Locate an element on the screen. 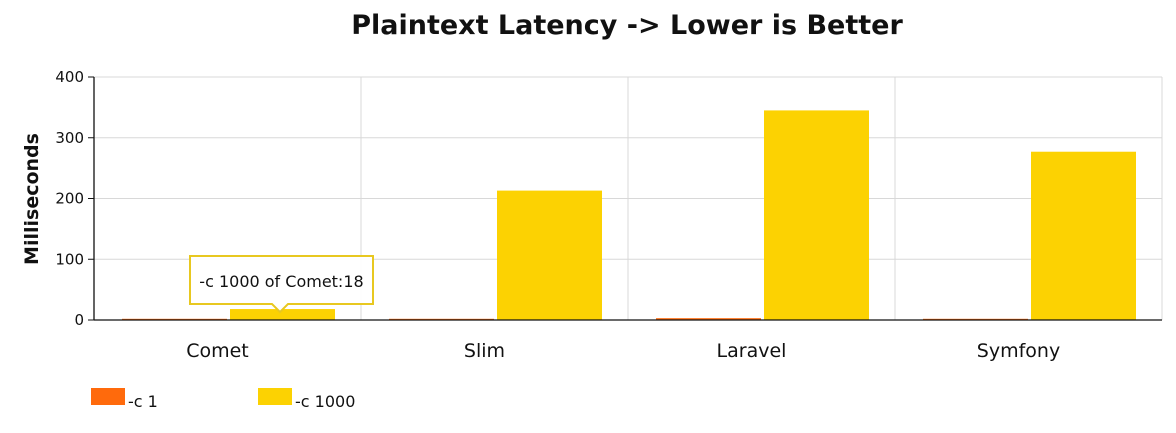  y-tick-label-2: 200 is located at coordinates (69, 199).